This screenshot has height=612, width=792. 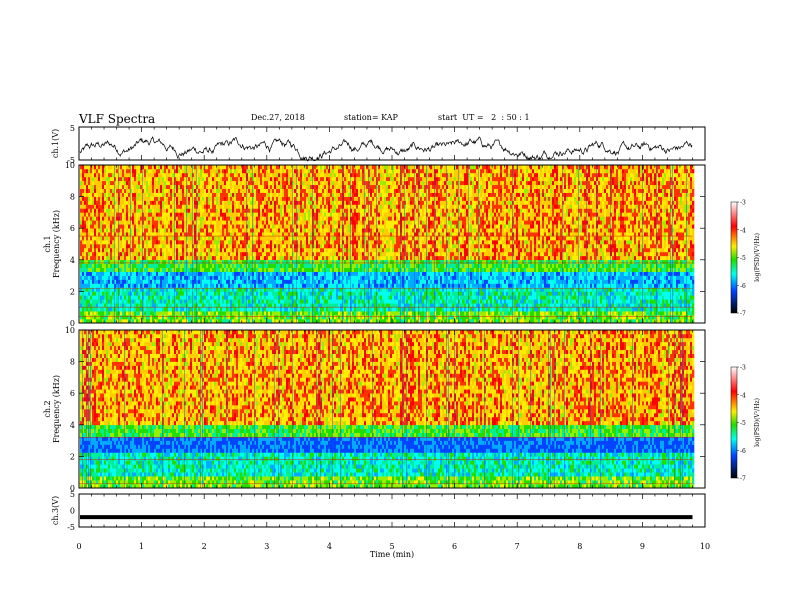 What do you see at coordinates (72, 494) in the screenshot?
I see `ch3-ytick: 5` at bounding box center [72, 494].